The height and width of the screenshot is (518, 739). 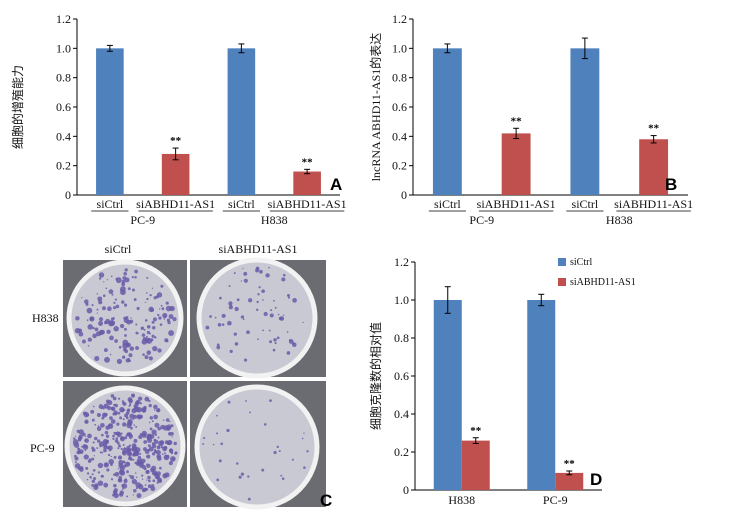 I want to click on x-category-label: siABHD11-AS1, so click(x=307, y=204).